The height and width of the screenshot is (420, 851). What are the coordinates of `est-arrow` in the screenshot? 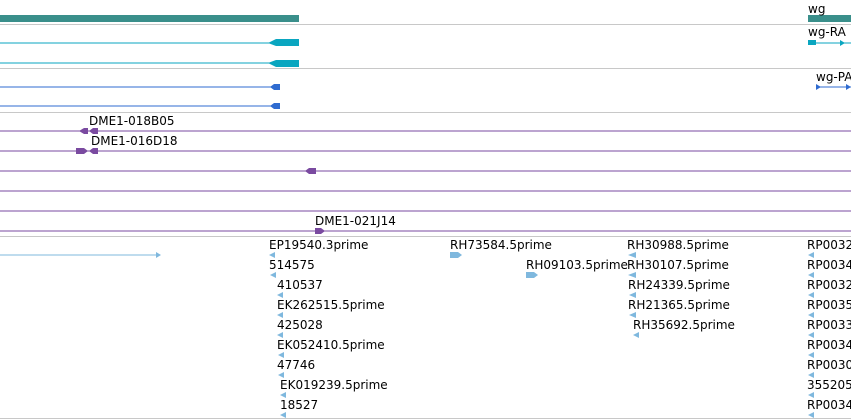 It's located at (158, 255).